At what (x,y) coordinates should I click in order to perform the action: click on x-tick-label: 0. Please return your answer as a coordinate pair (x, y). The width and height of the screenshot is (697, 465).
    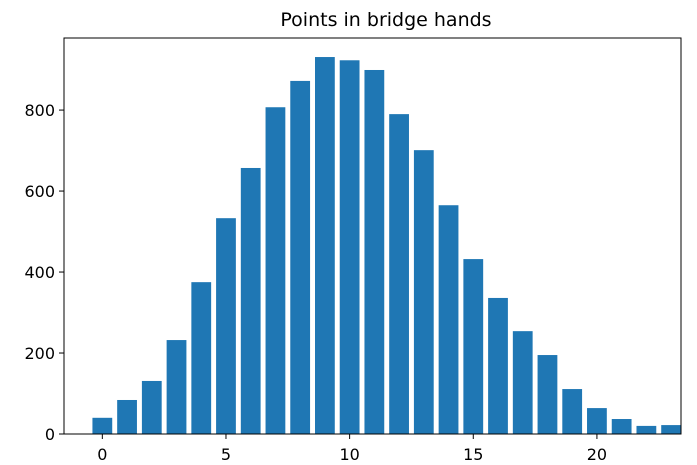
    Looking at the image, I should click on (102, 454).